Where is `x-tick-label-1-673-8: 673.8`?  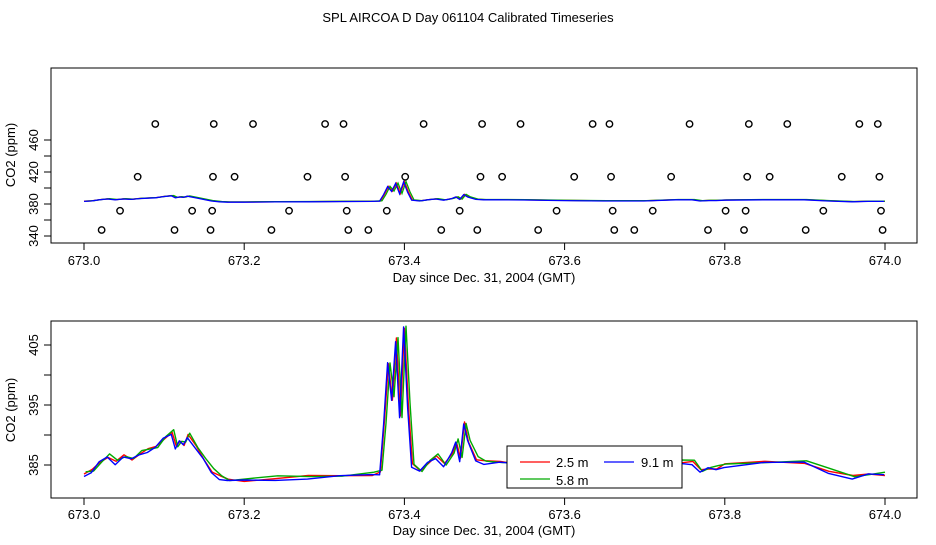 x-tick-label-1-673-8: 673.8 is located at coordinates (725, 260).